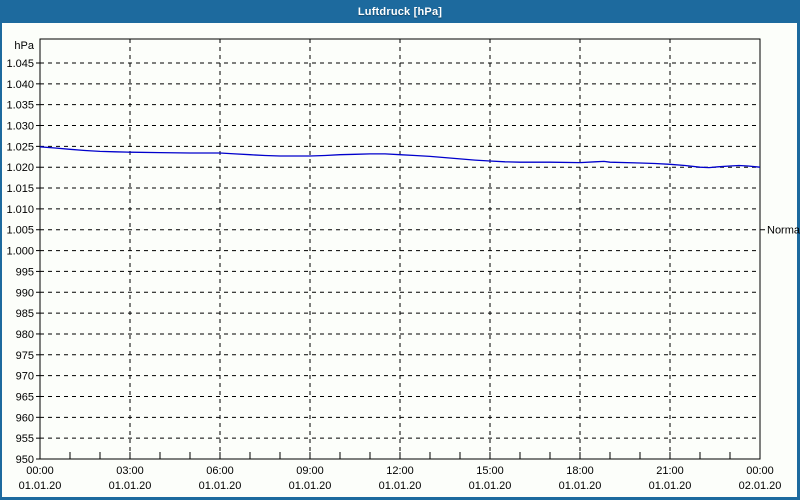 The height and width of the screenshot is (500, 800). What do you see at coordinates (25, 314) in the screenshot?
I see `y-tick-label: 985` at bounding box center [25, 314].